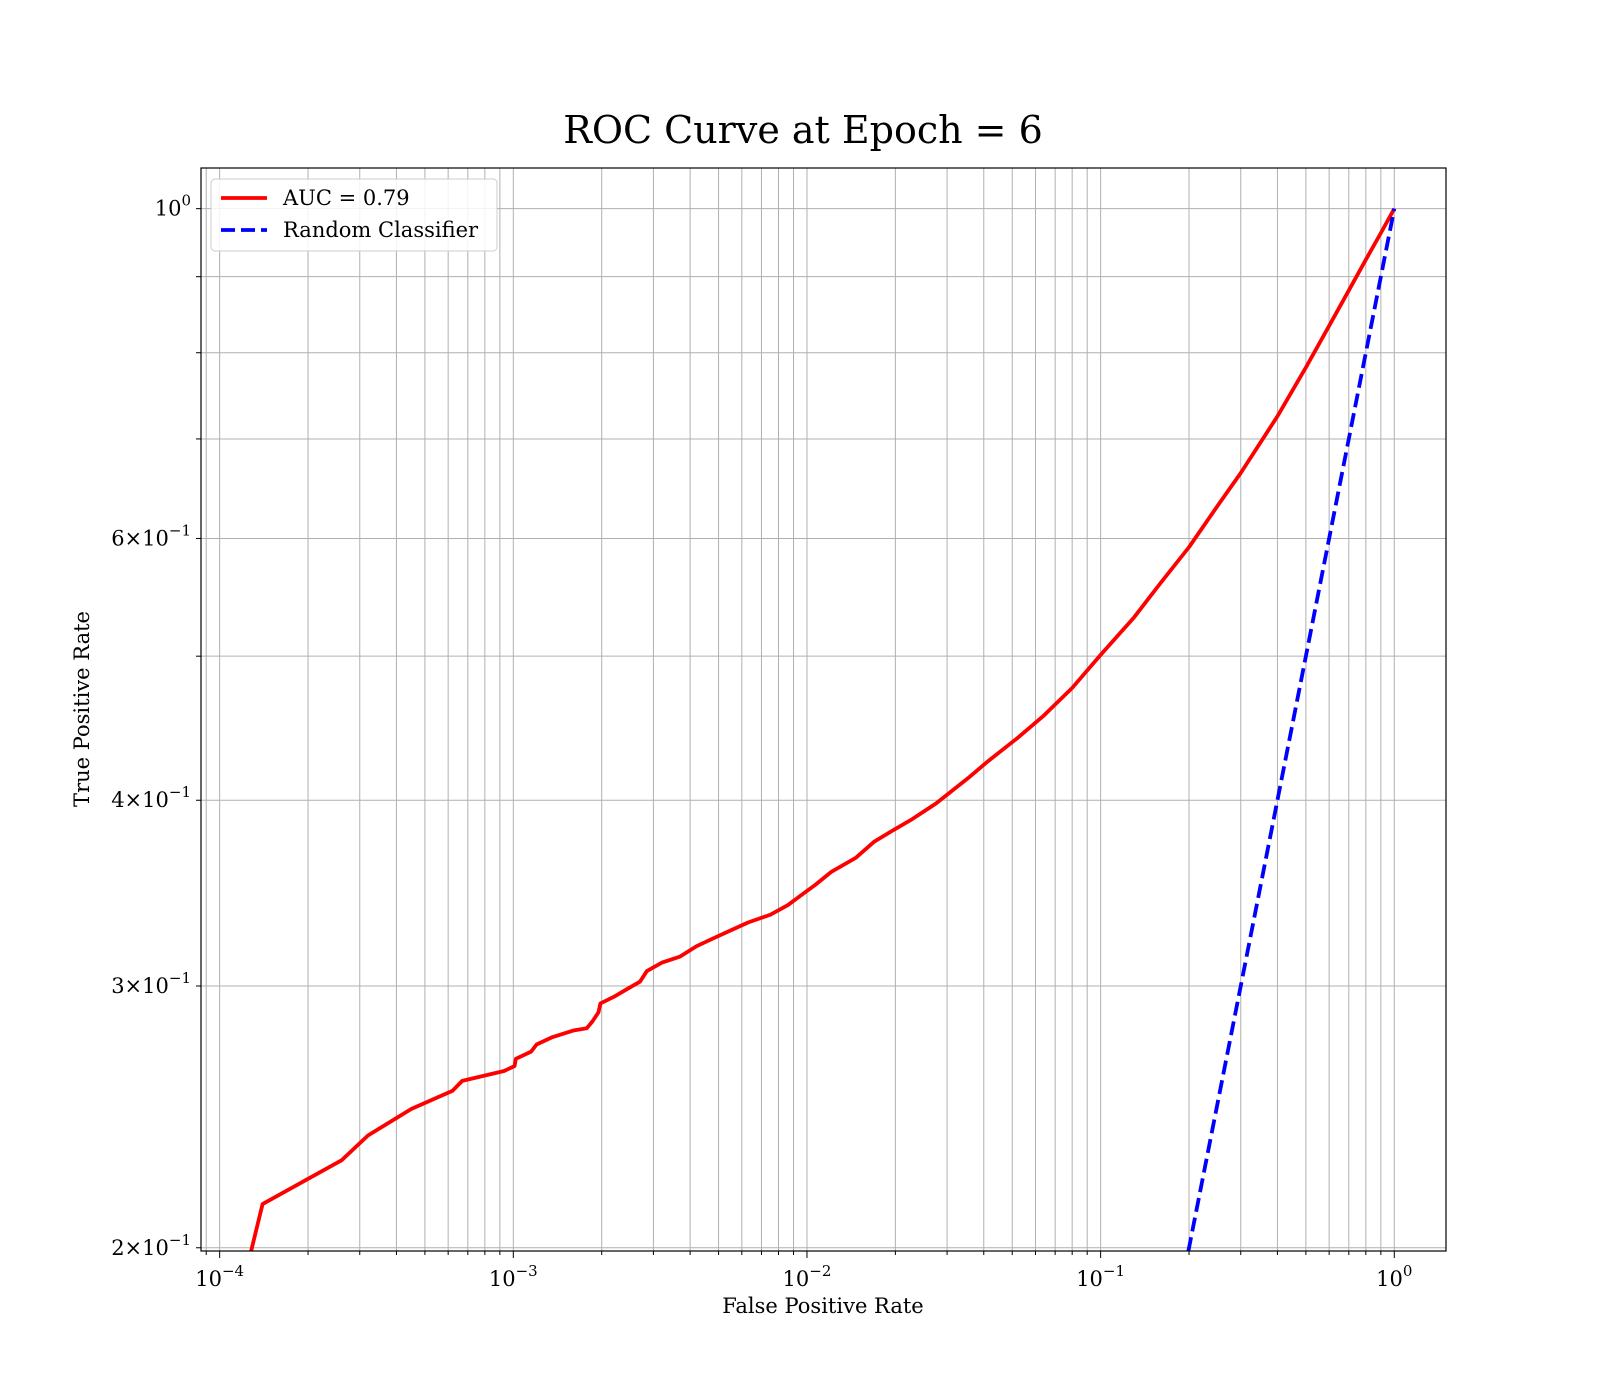 The width and height of the screenshot is (1600, 1400). I want to click on x-tick-label: 10⁻³, so click(513, 1276).